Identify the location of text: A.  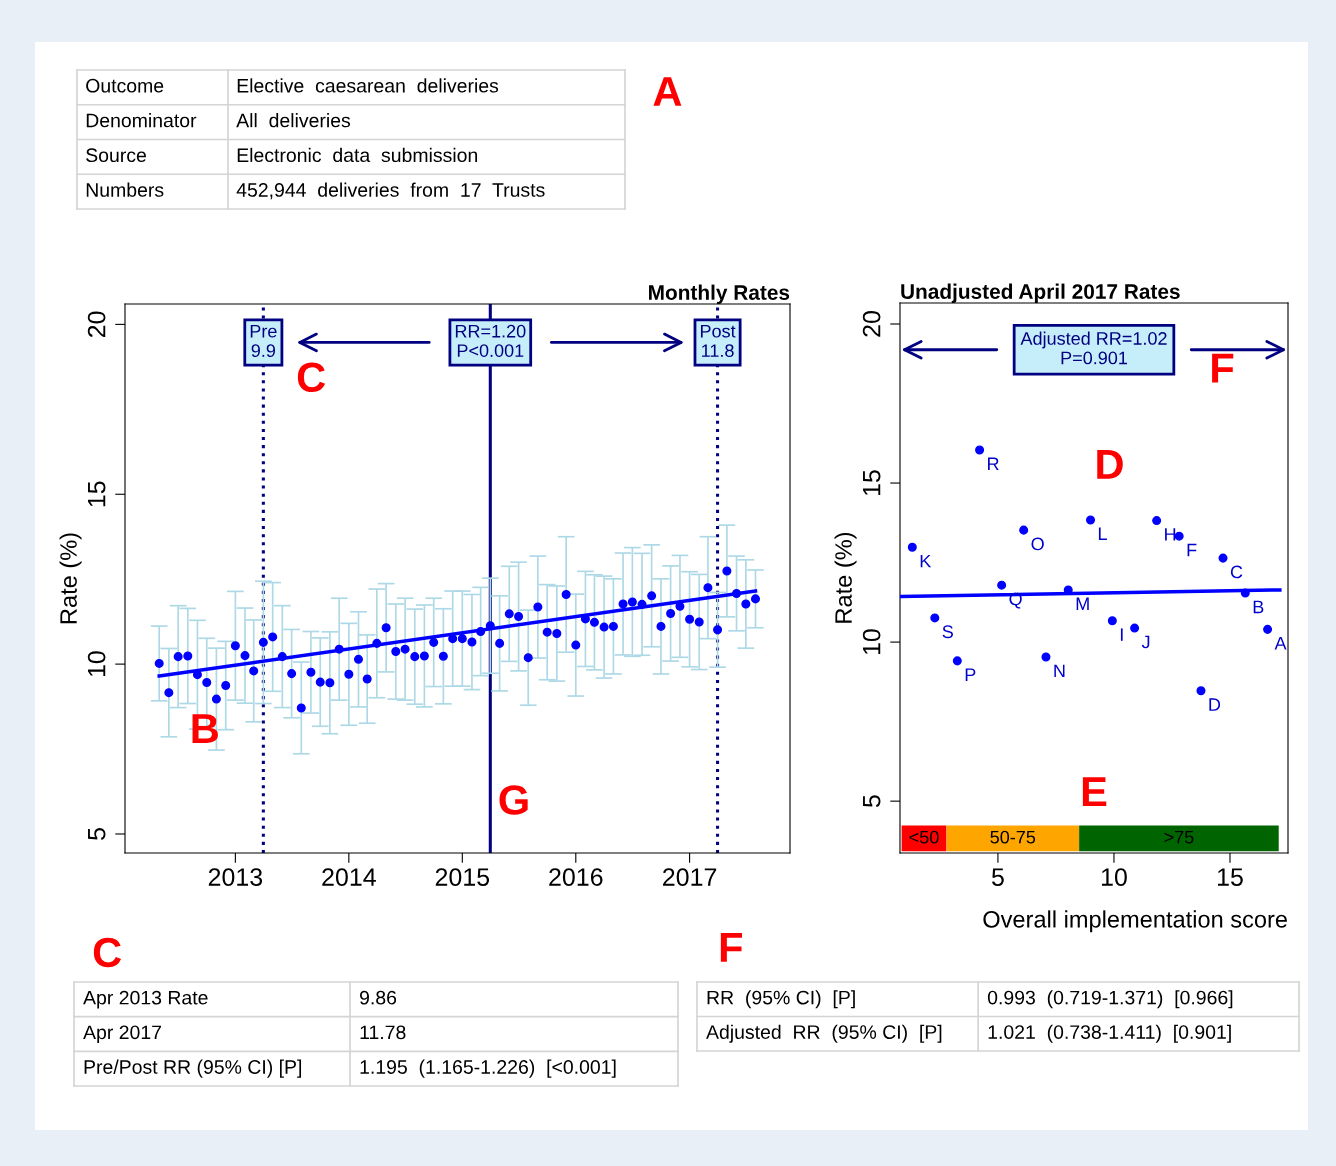
(667, 91).